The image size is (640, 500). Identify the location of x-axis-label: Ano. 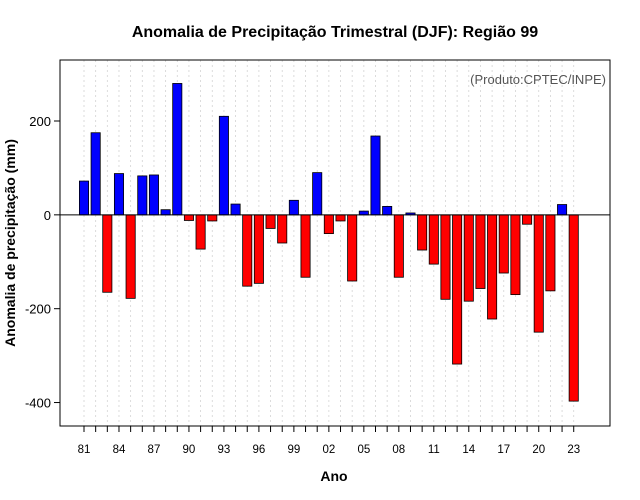
(333, 476).